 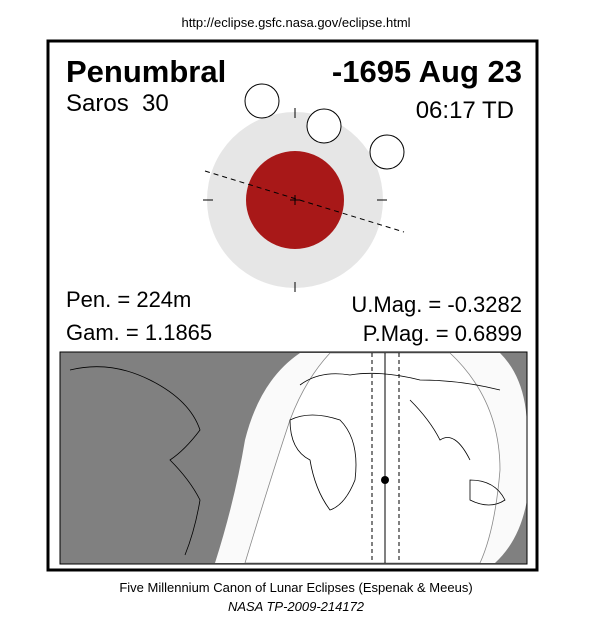 What do you see at coordinates (427, 71) in the screenshot?
I see `eclipse-date: -1695 Aug 23` at bounding box center [427, 71].